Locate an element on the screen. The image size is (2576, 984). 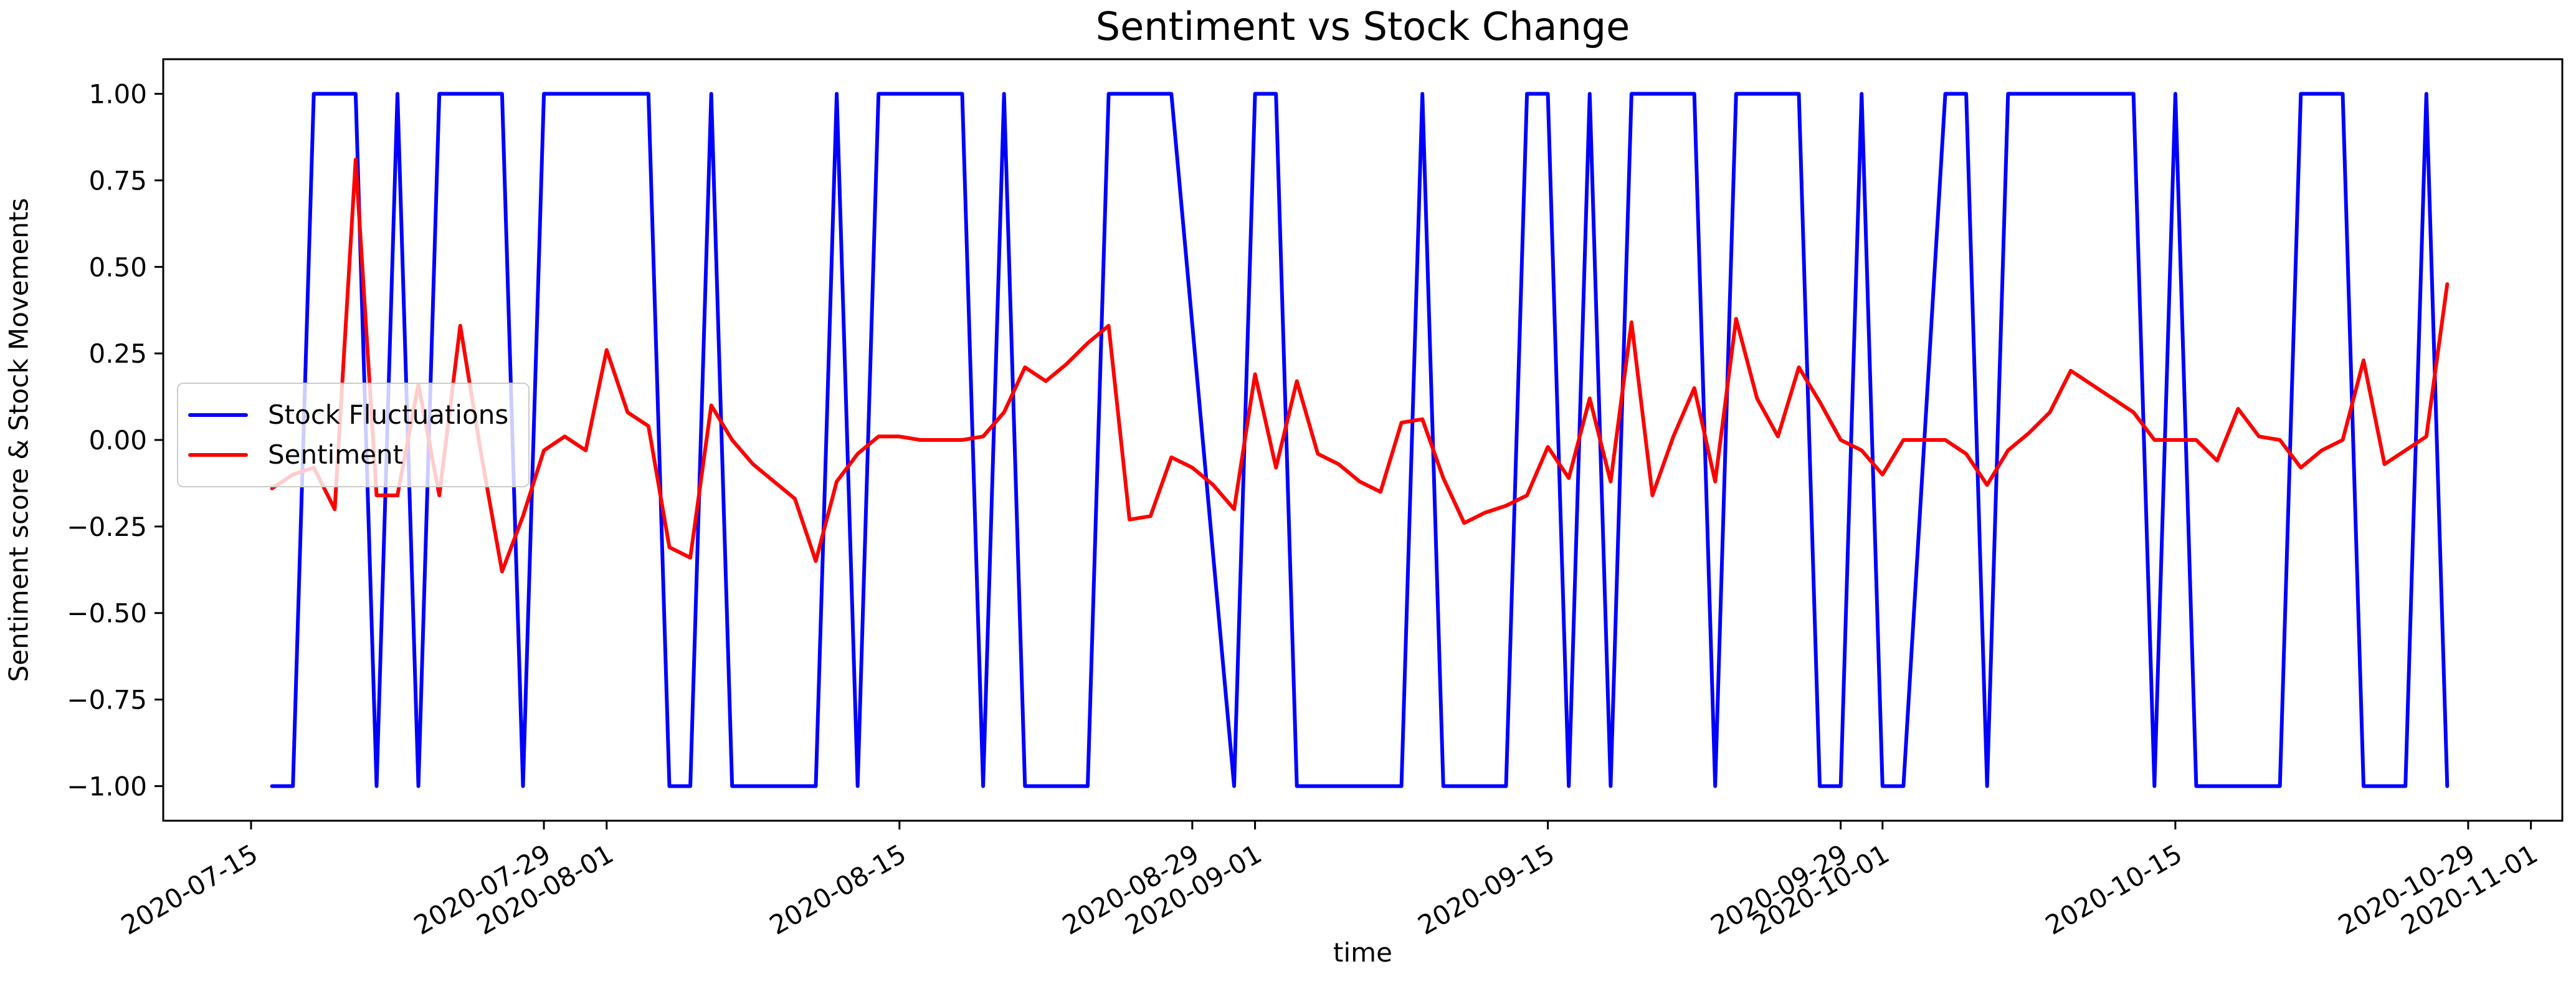
x-tick-label: 2020-07-15 is located at coordinates (189, 889).